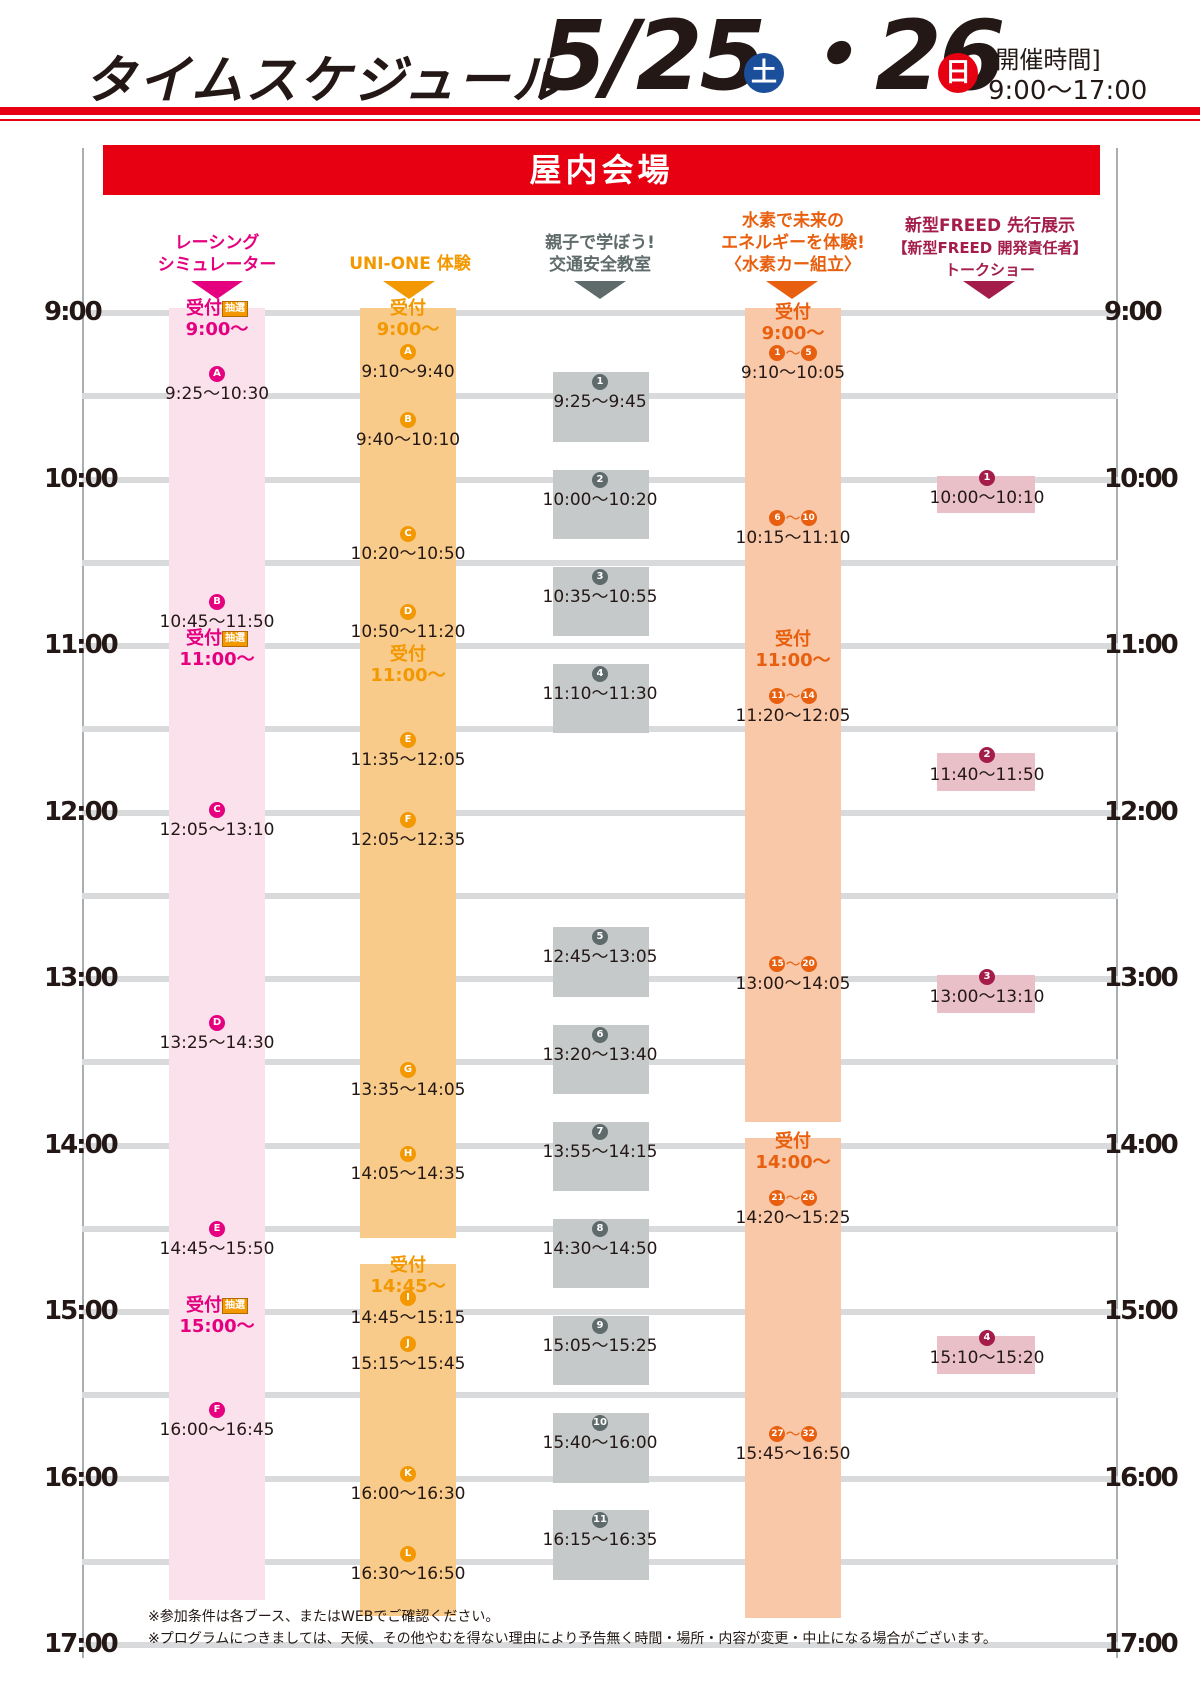  I want to click on time-label-right: 13:00, so click(1141, 978).